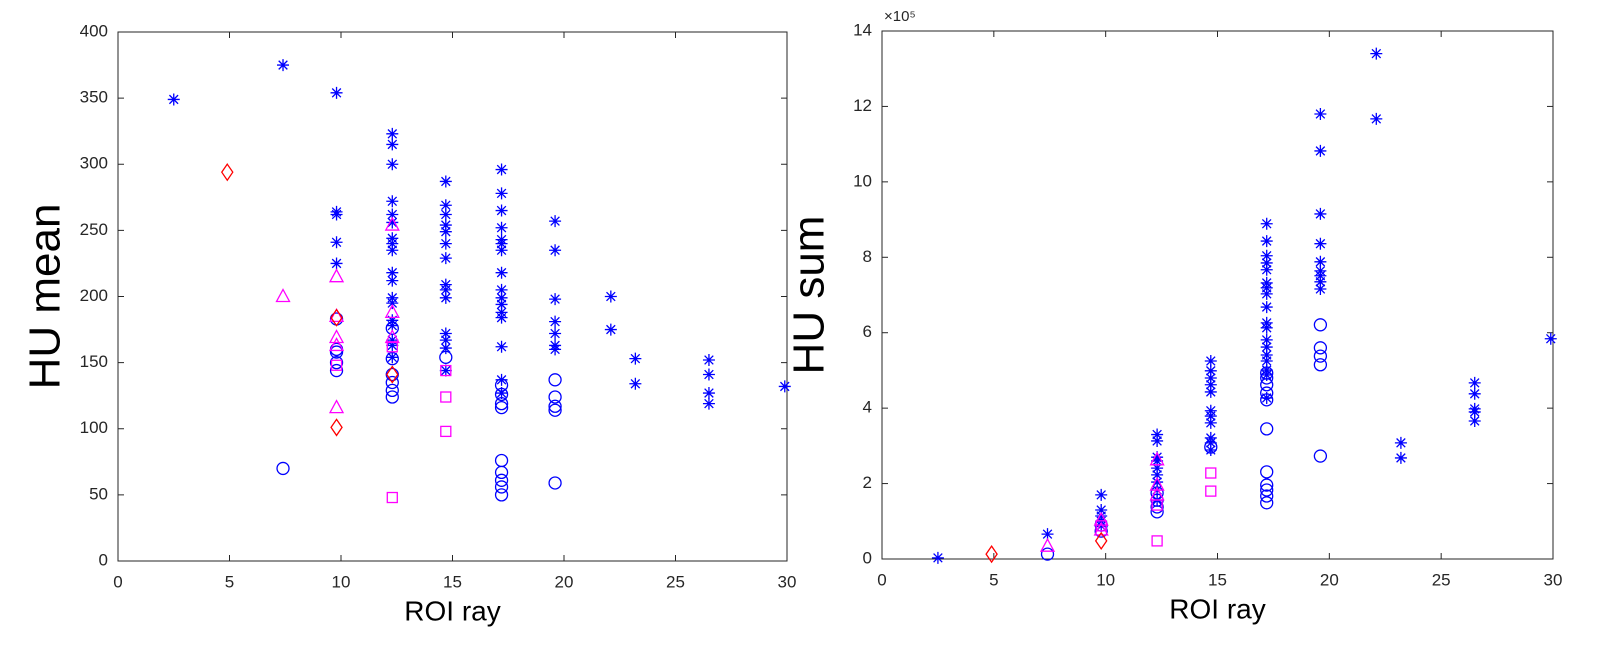 The image size is (1602, 649). What do you see at coordinates (867, 407) in the screenshot?
I see `y-tick-label: 4` at bounding box center [867, 407].